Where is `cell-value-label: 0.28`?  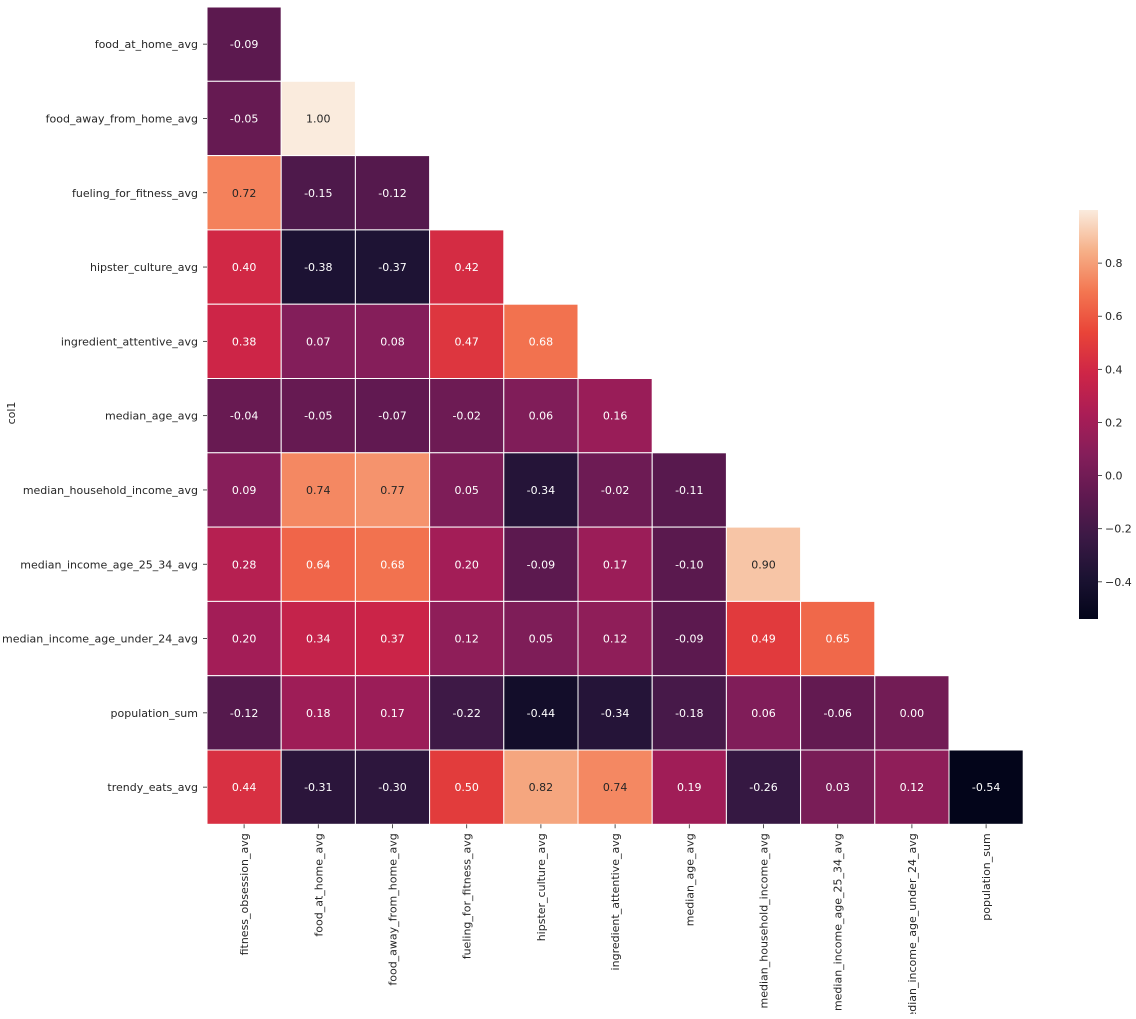 cell-value-label: 0.28 is located at coordinates (244, 564).